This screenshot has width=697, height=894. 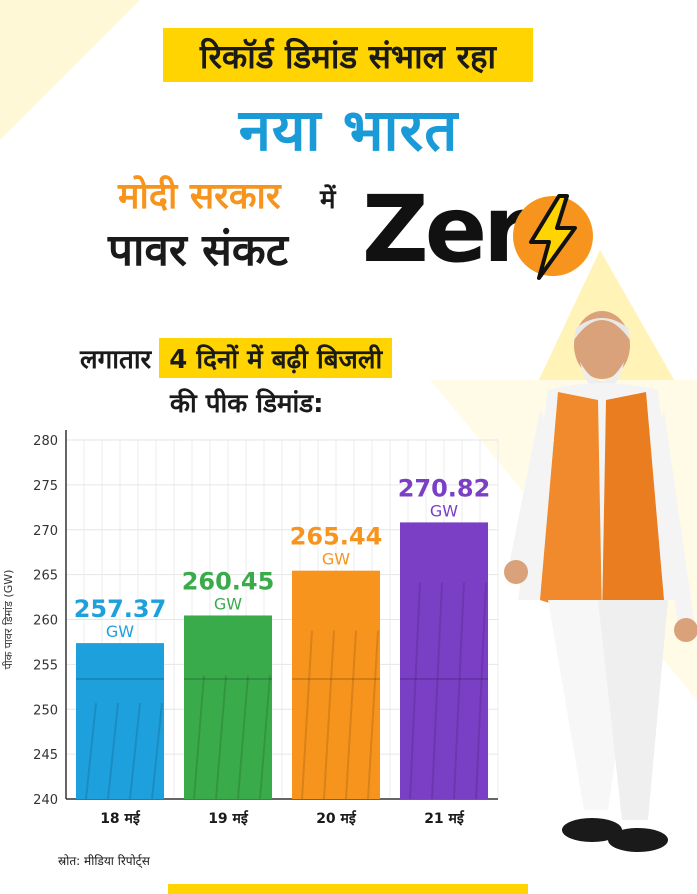 I want to click on y-axis-label: पीक पावर डिमांड (GW), so click(x=8, y=620).